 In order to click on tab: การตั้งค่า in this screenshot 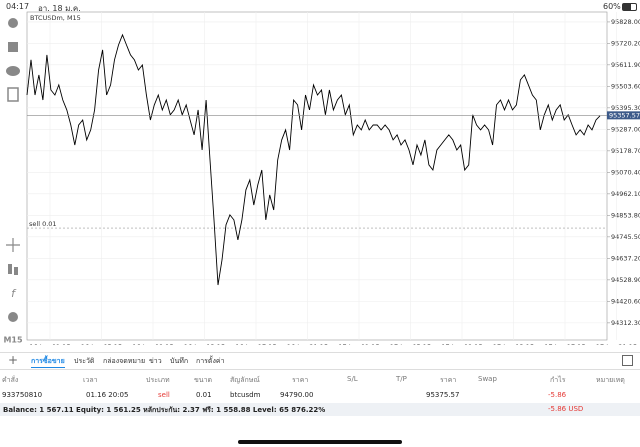, I will do `click(210, 361)`.